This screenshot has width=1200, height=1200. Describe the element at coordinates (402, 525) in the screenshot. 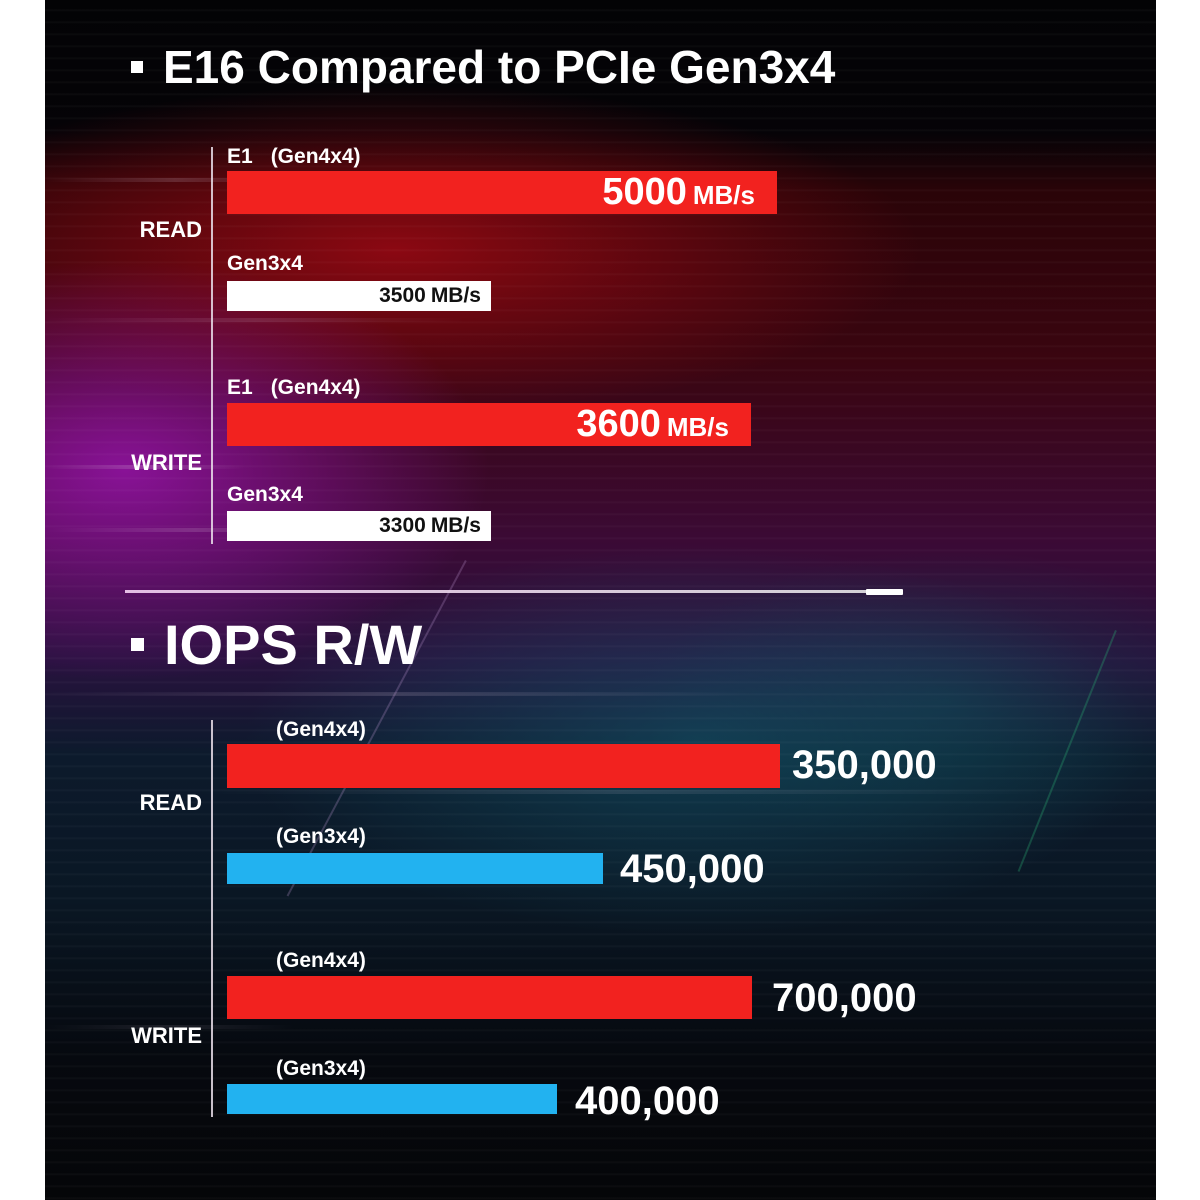

I see `value-number: 3300` at that location.